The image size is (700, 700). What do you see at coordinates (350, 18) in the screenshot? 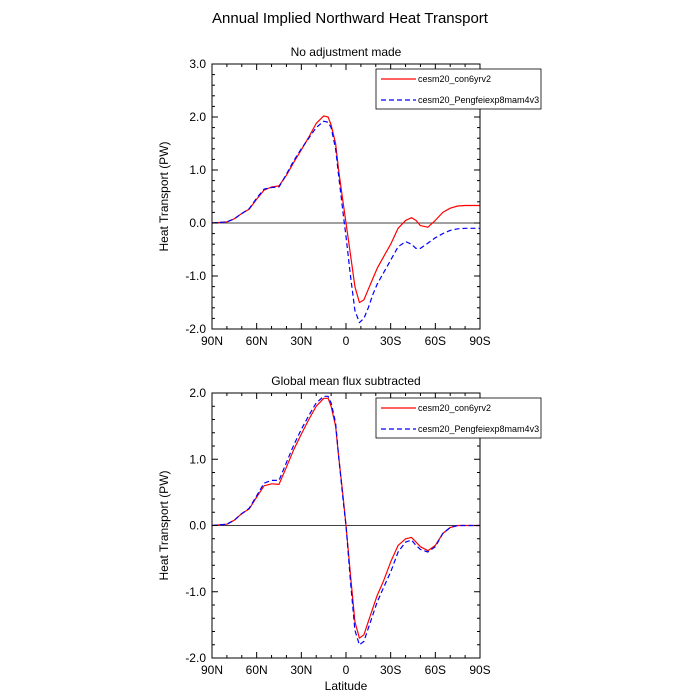
I see `figure-title: Annual Implied Northward Heat Transport` at bounding box center [350, 18].